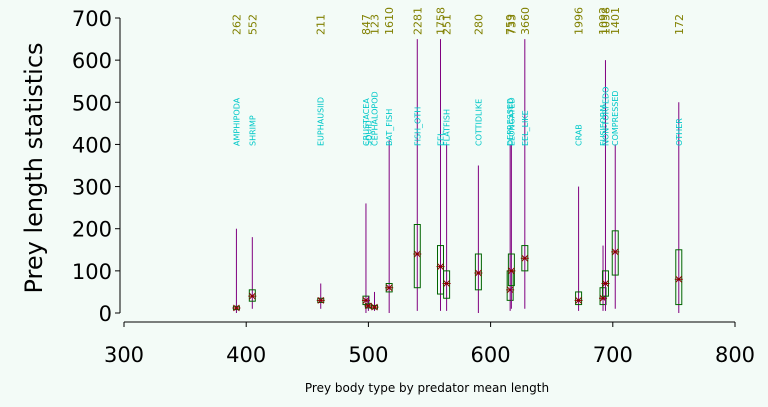  I want to click on box-group: 123 CEPHALOPOD, so click(375, 162).